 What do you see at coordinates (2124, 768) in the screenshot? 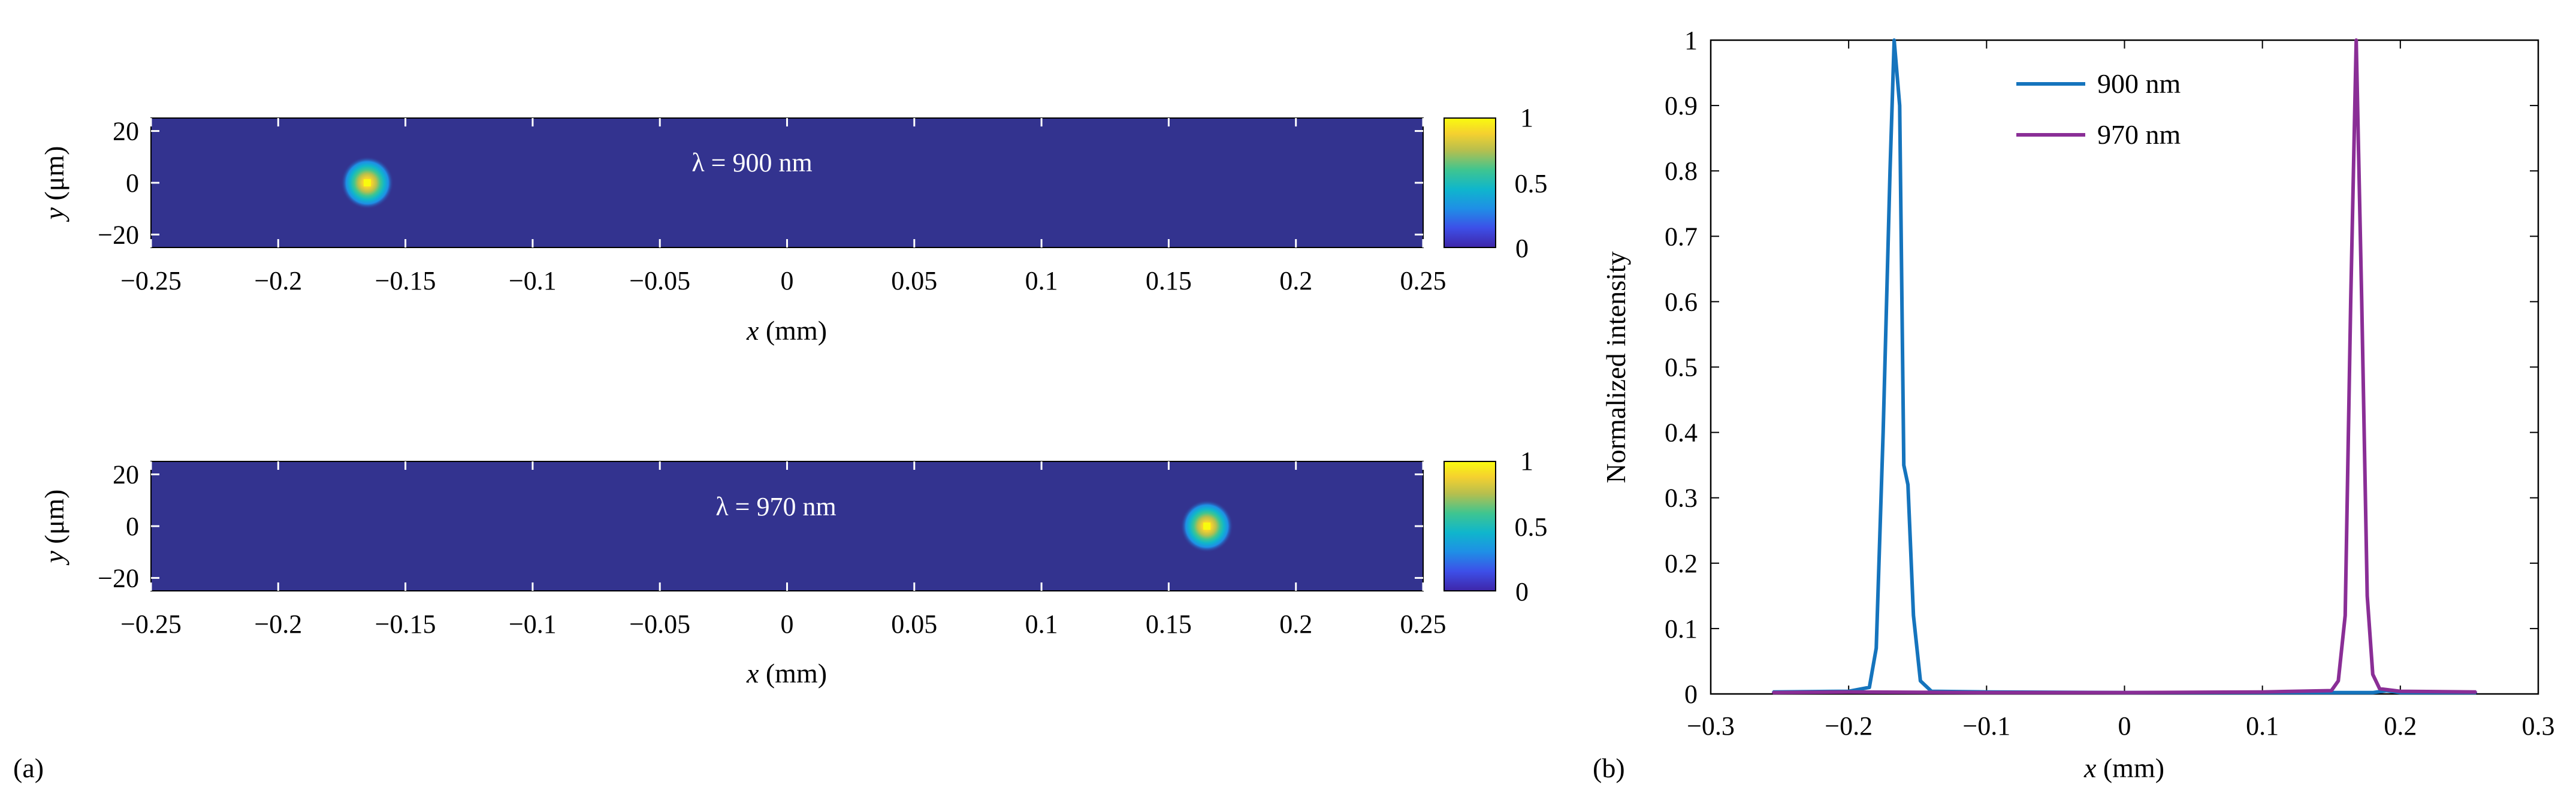
I see `line-xlabel: x (mm)` at bounding box center [2124, 768].